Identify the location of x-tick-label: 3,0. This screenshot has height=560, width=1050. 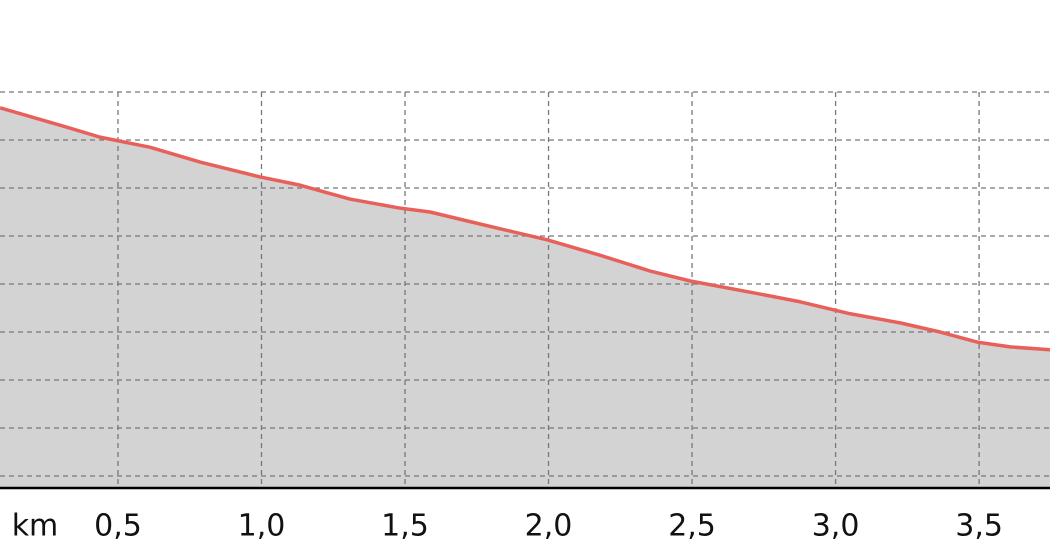
(836, 526).